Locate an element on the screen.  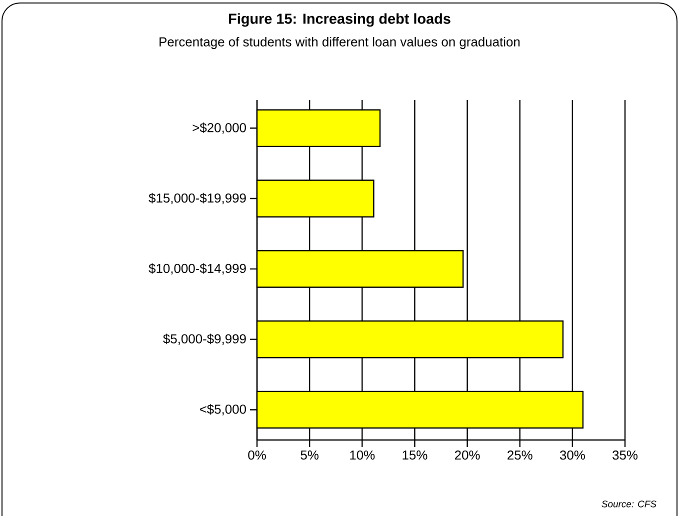
x-tick-label: 25% is located at coordinates (520, 455).